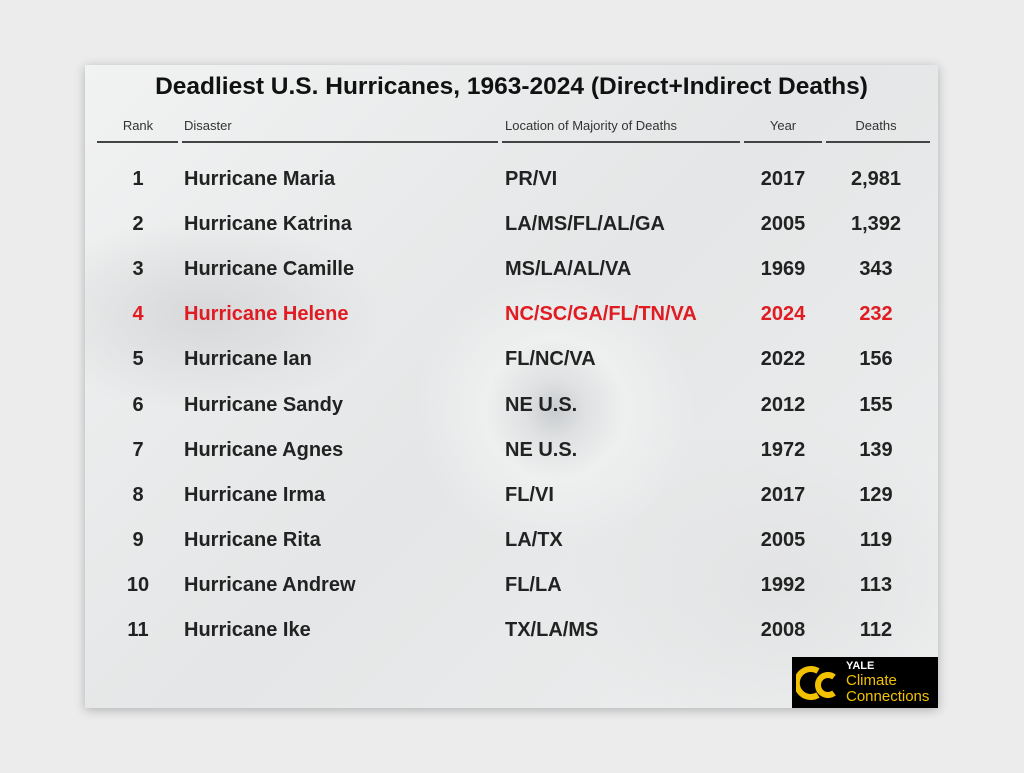 The height and width of the screenshot is (773, 1024). What do you see at coordinates (876, 224) in the screenshot?
I see `table-cell: 1,392` at bounding box center [876, 224].